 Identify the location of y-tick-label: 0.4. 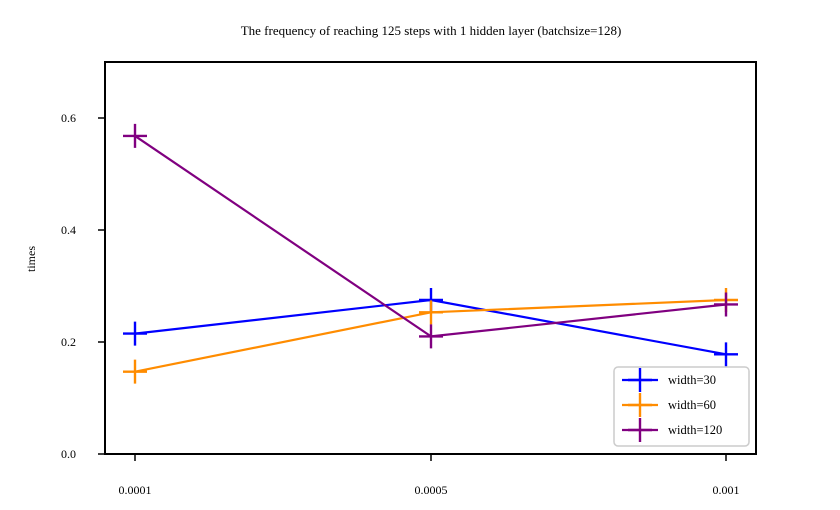
(68, 230).